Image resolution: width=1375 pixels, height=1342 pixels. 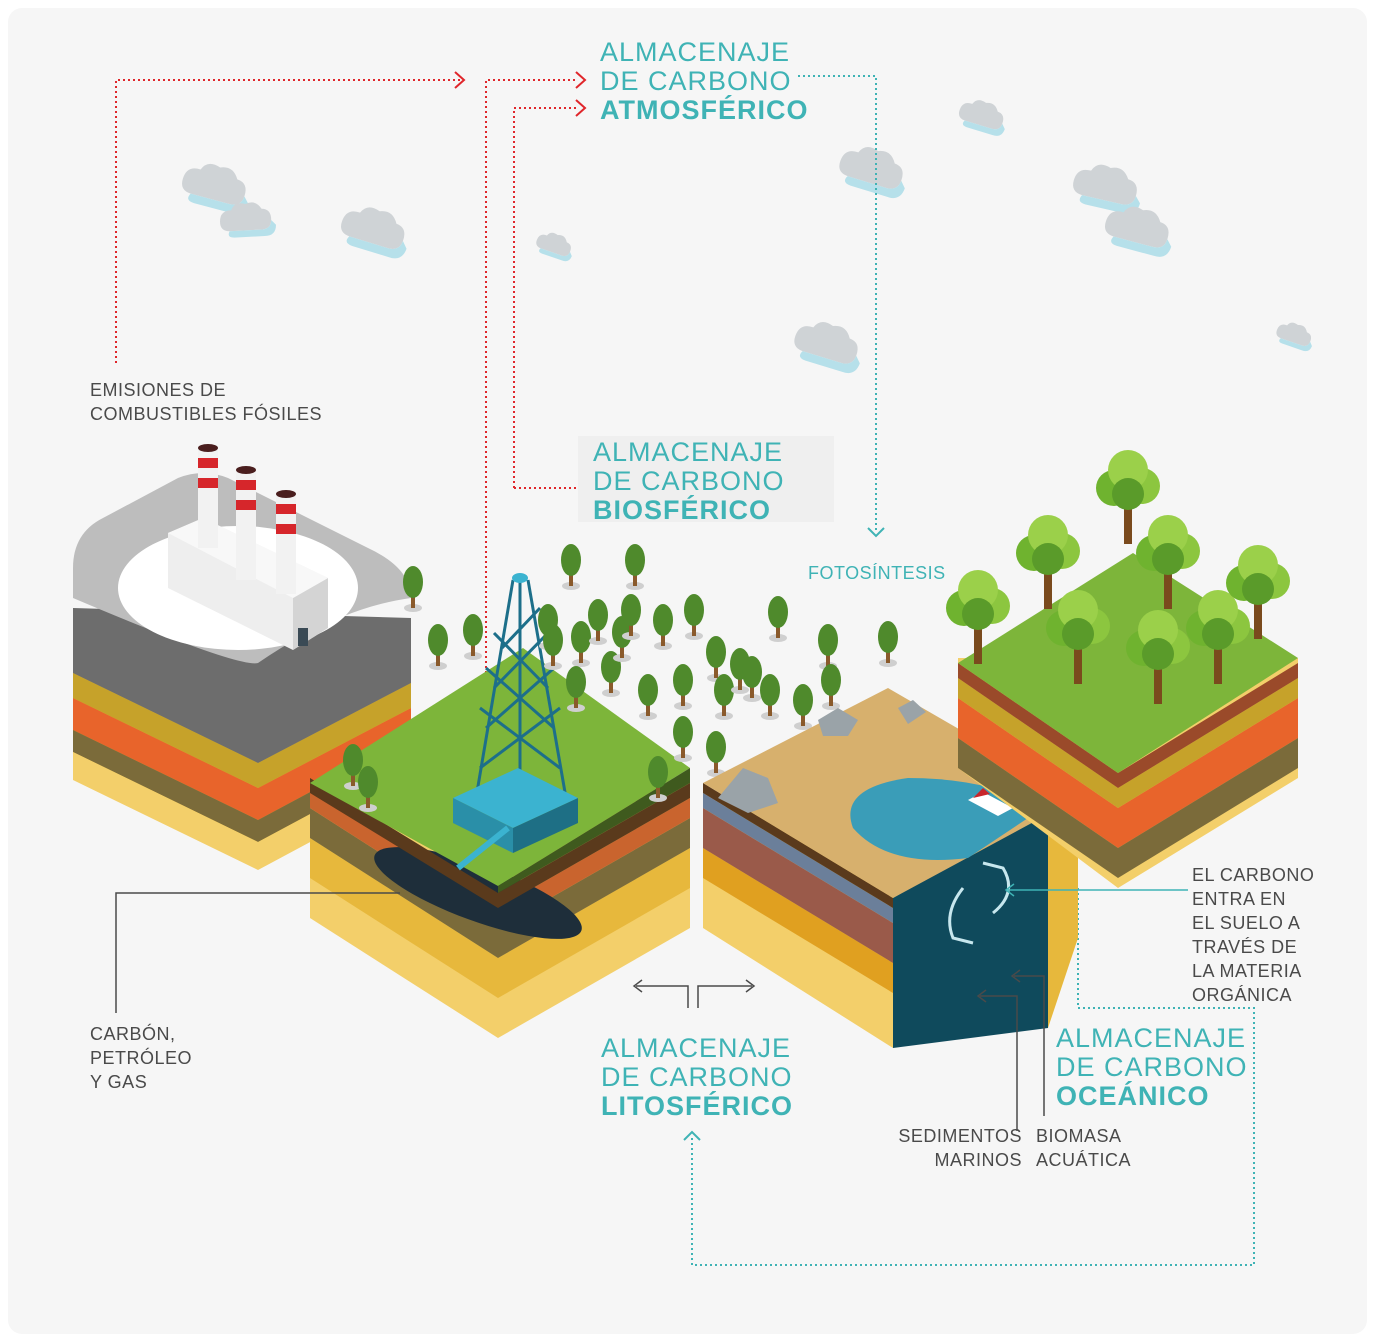 I want to click on sediments-line2: MARINOS, so click(x=978, y=1160).